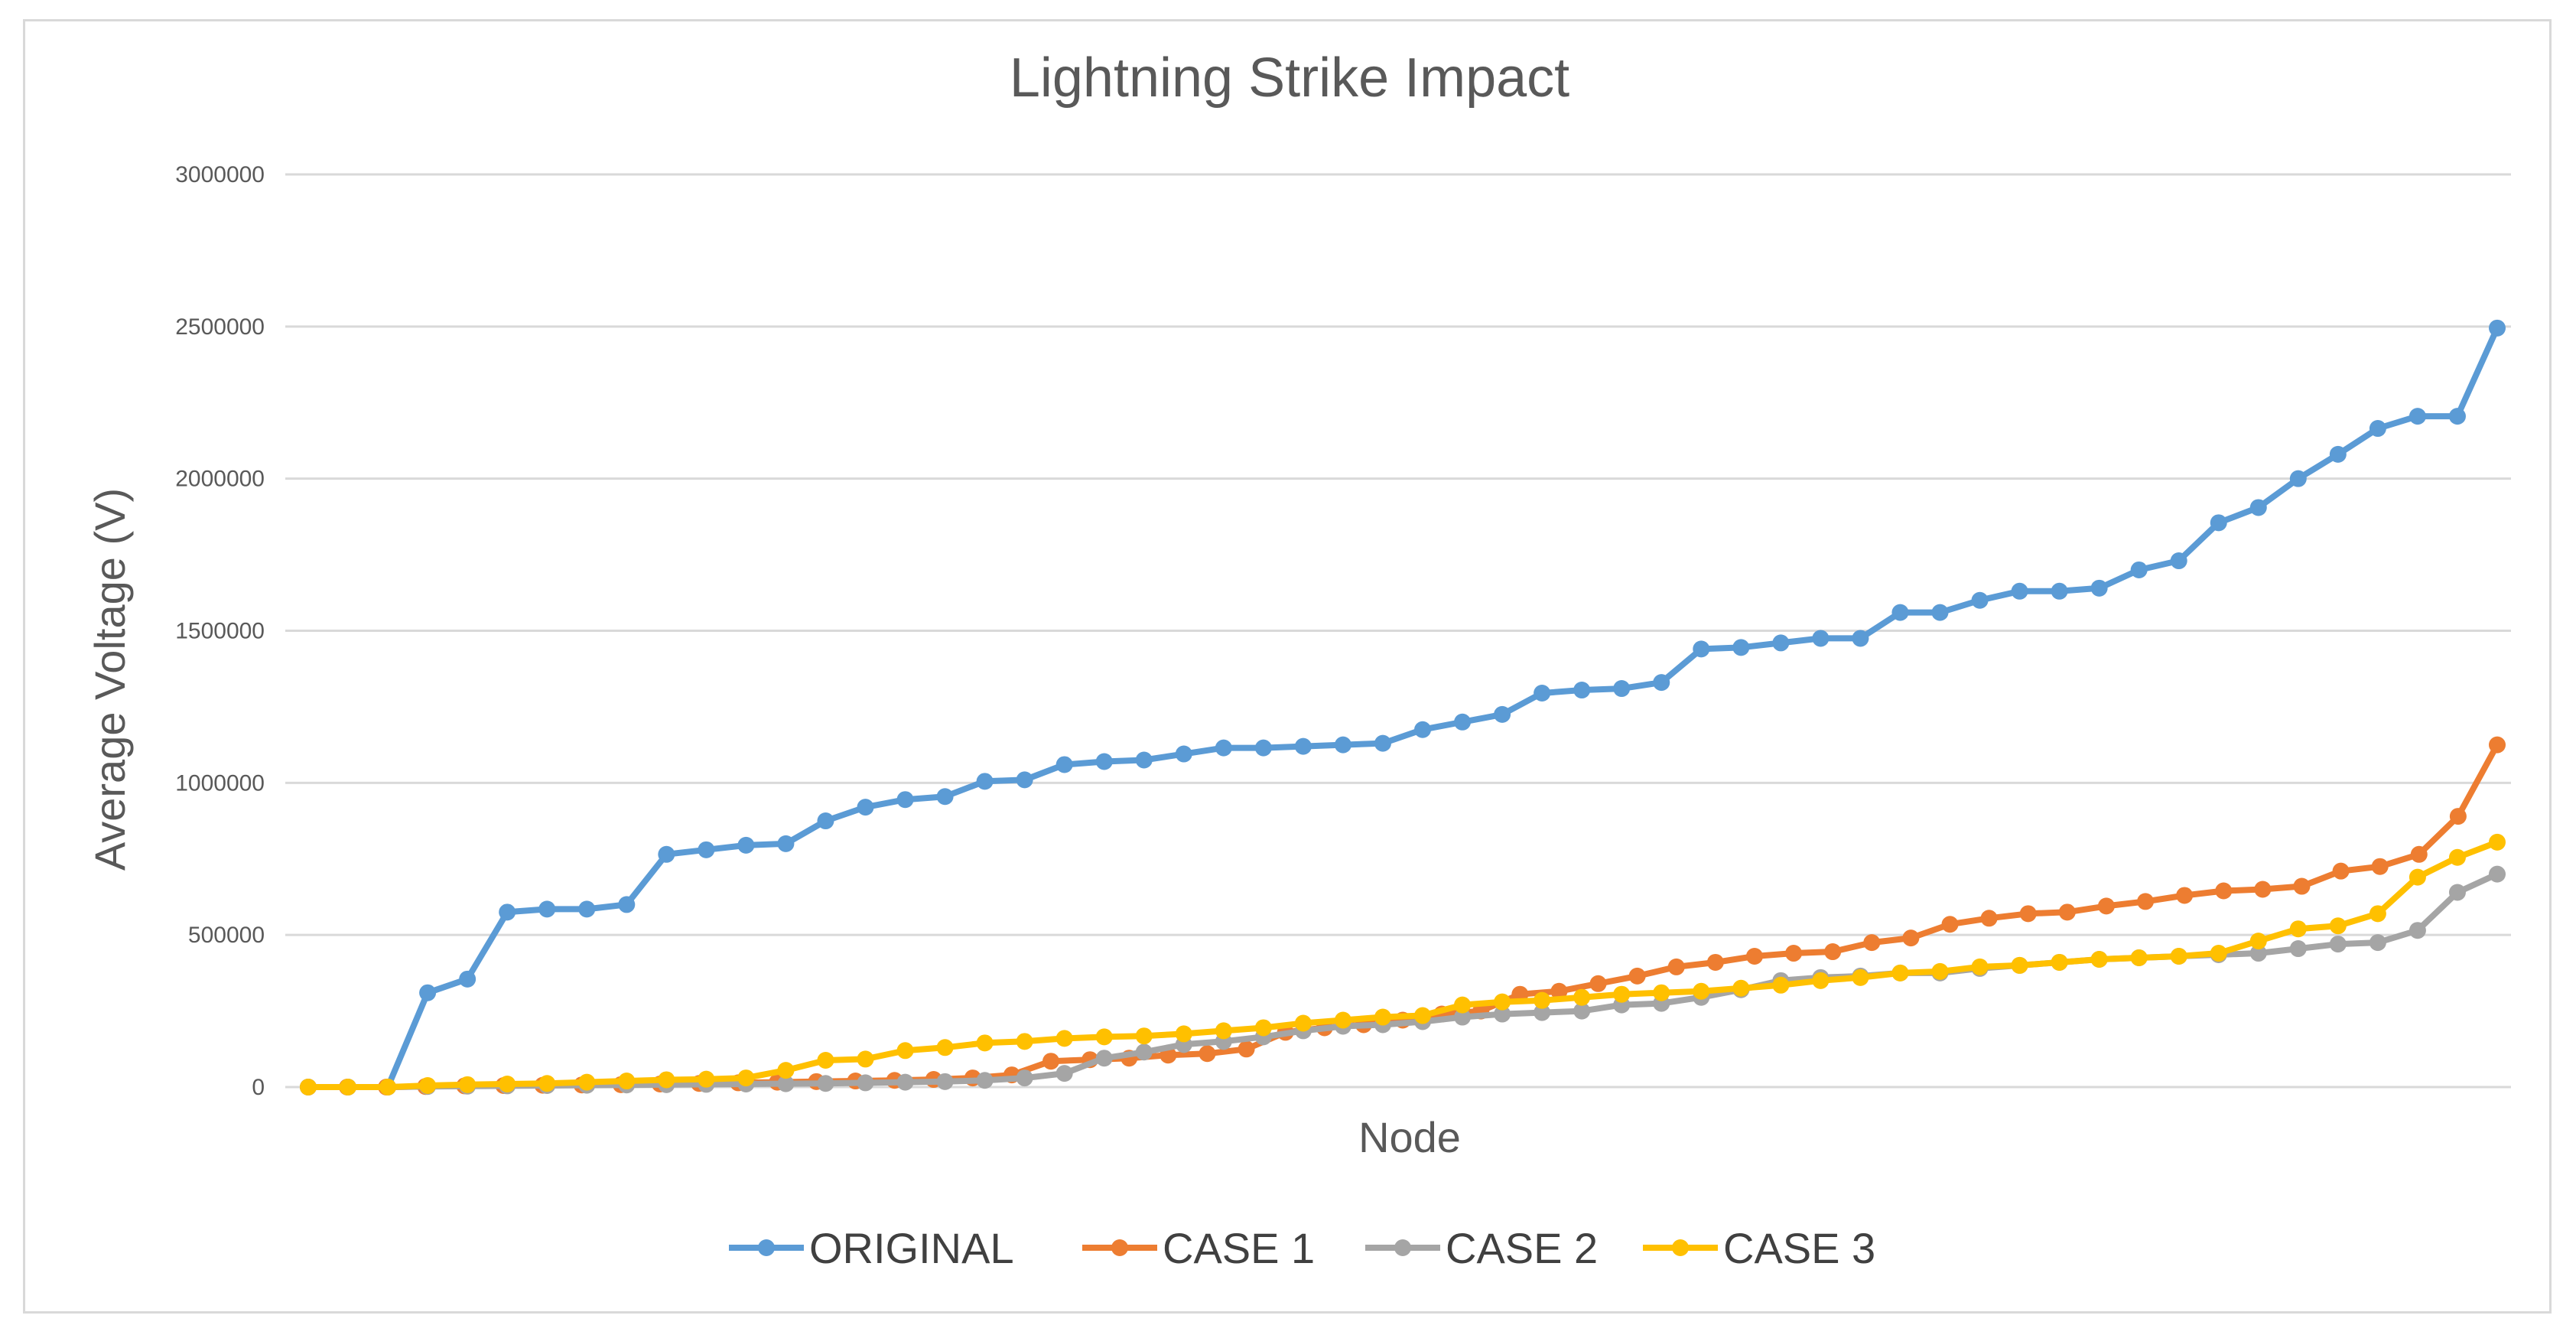 The width and height of the screenshot is (2576, 1338). What do you see at coordinates (1198, 1248) in the screenshot?
I see `legend-item-case-1: CASE 1` at bounding box center [1198, 1248].